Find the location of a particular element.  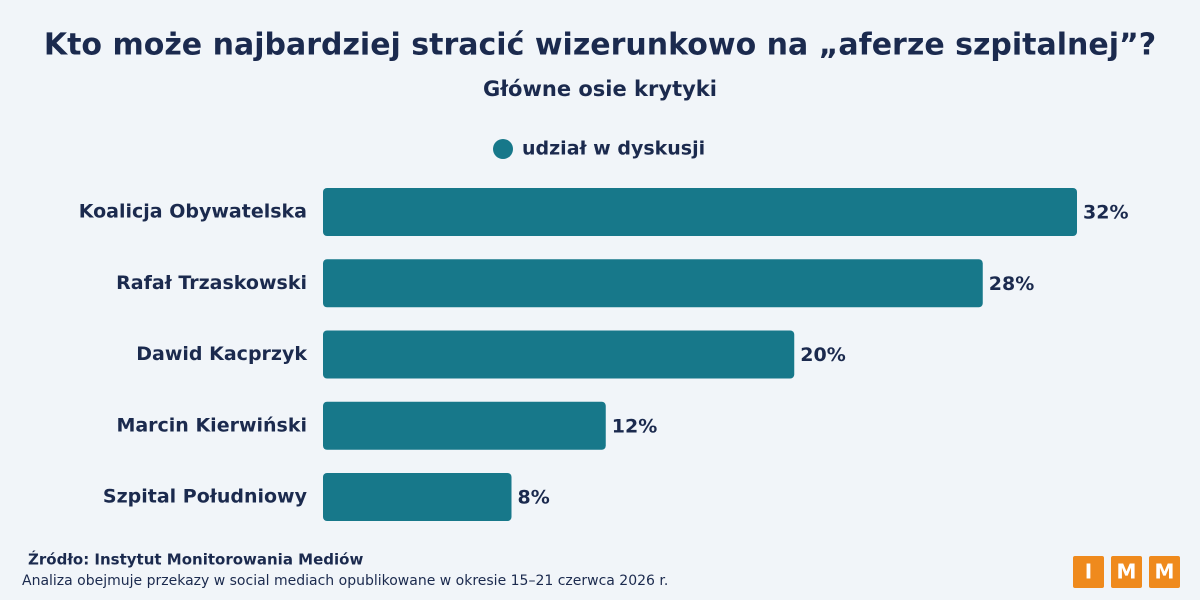

chart-subtitle: Główne osie krytyki is located at coordinates (600, 89).